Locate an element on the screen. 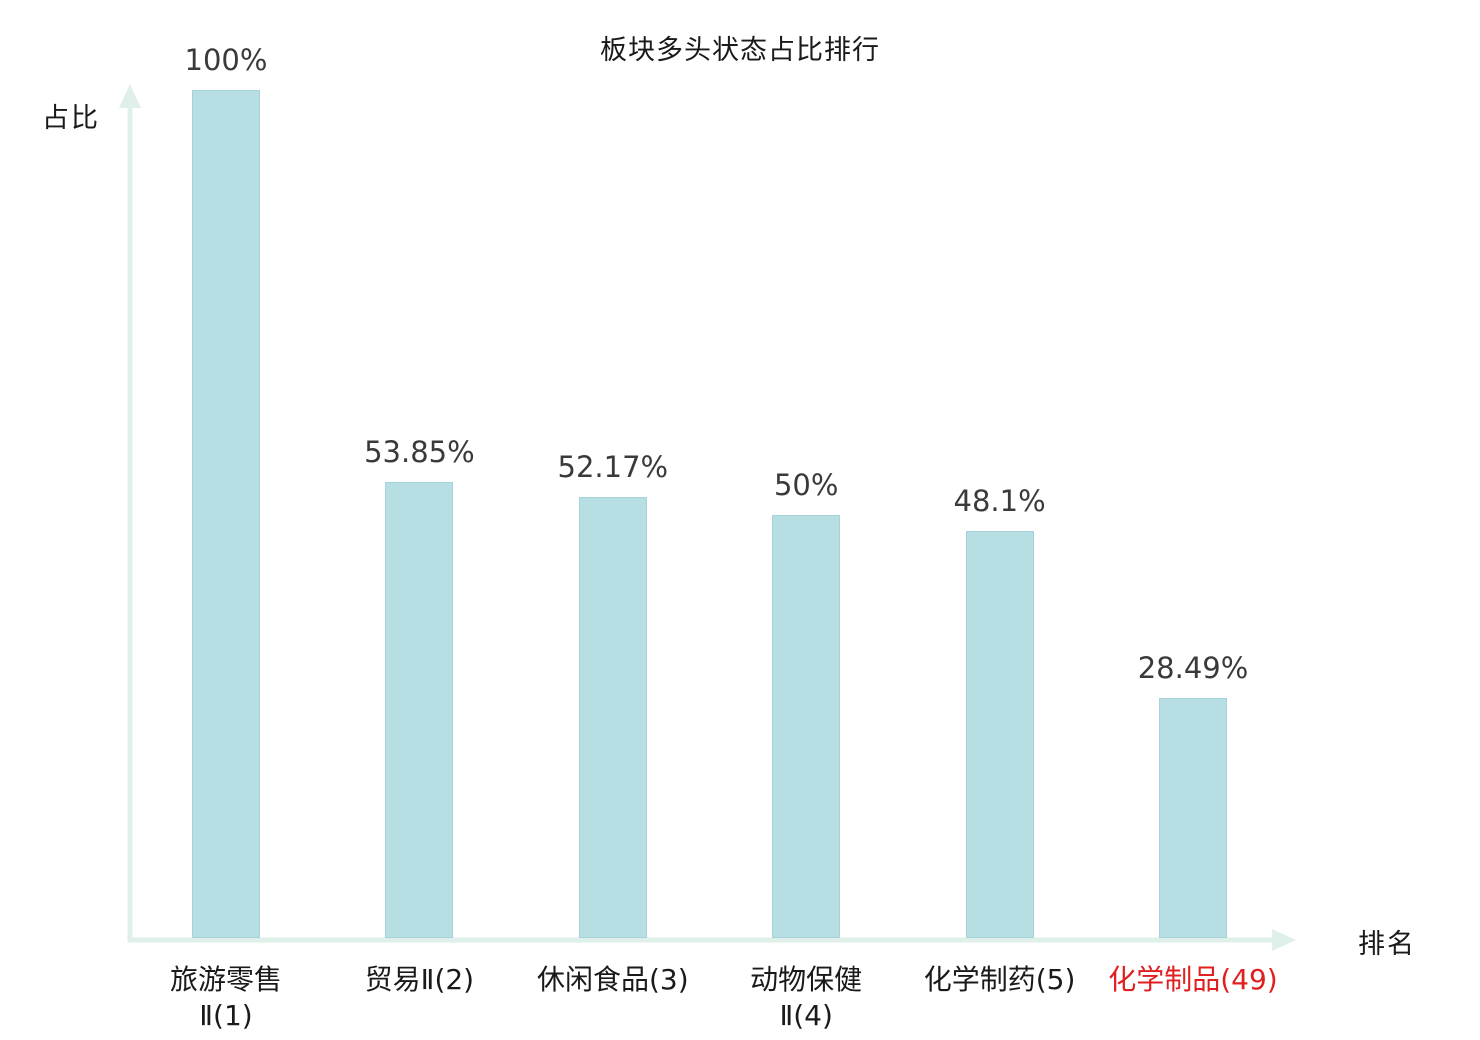 The height and width of the screenshot is (1040, 1480). bar-category-label: 化学制药(5) is located at coordinates (999, 979).